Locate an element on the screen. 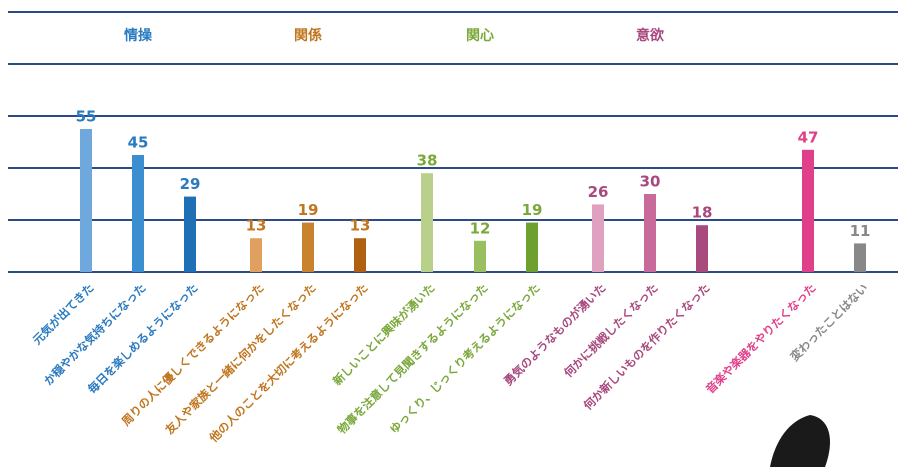 The width and height of the screenshot is (898, 467). data-label: 18 is located at coordinates (702, 213).